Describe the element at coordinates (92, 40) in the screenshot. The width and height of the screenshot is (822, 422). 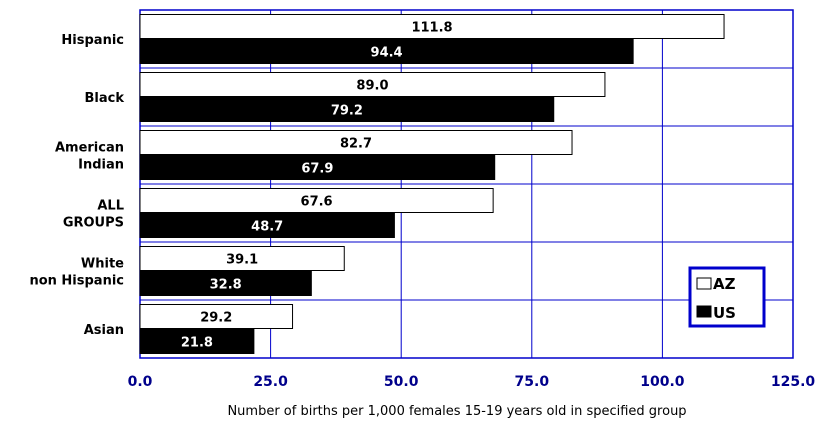
I see `category-label-hispanic: Hispanic` at that location.